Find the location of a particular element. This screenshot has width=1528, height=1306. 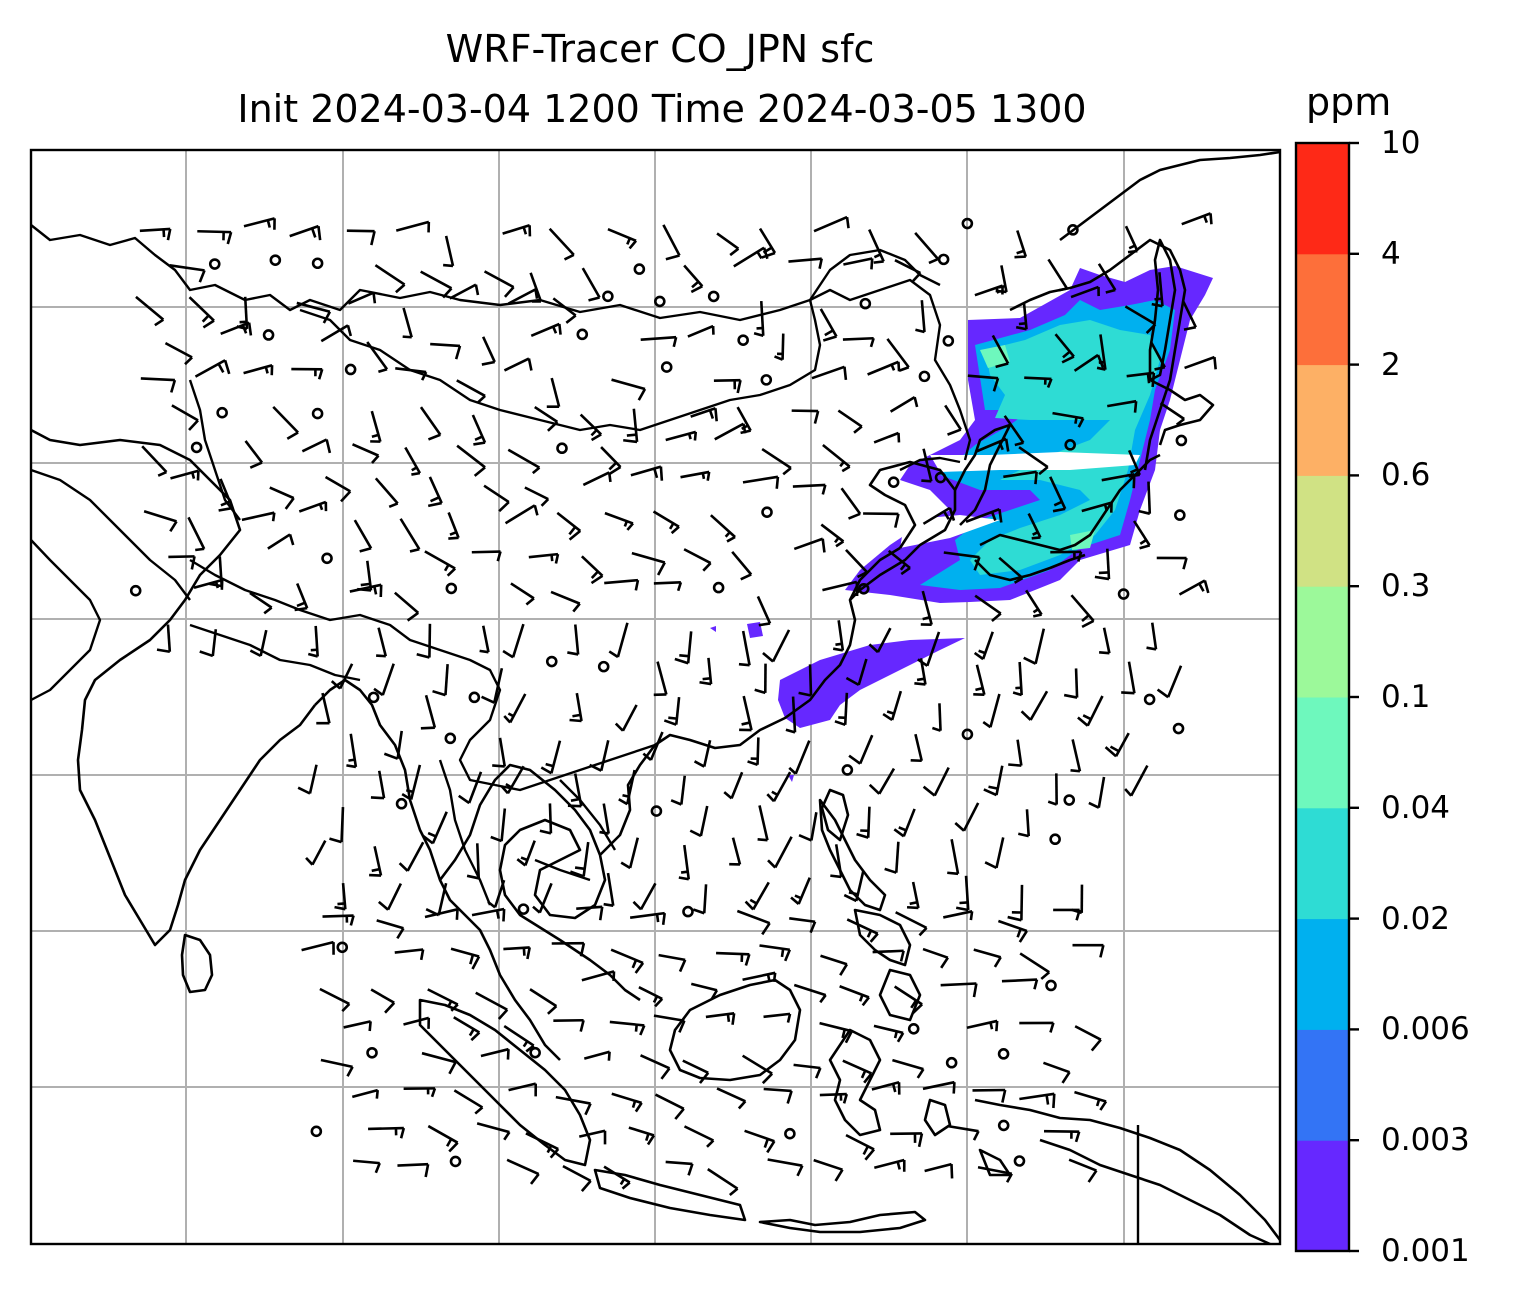

coast-china-east is located at coordinates (903, 530).